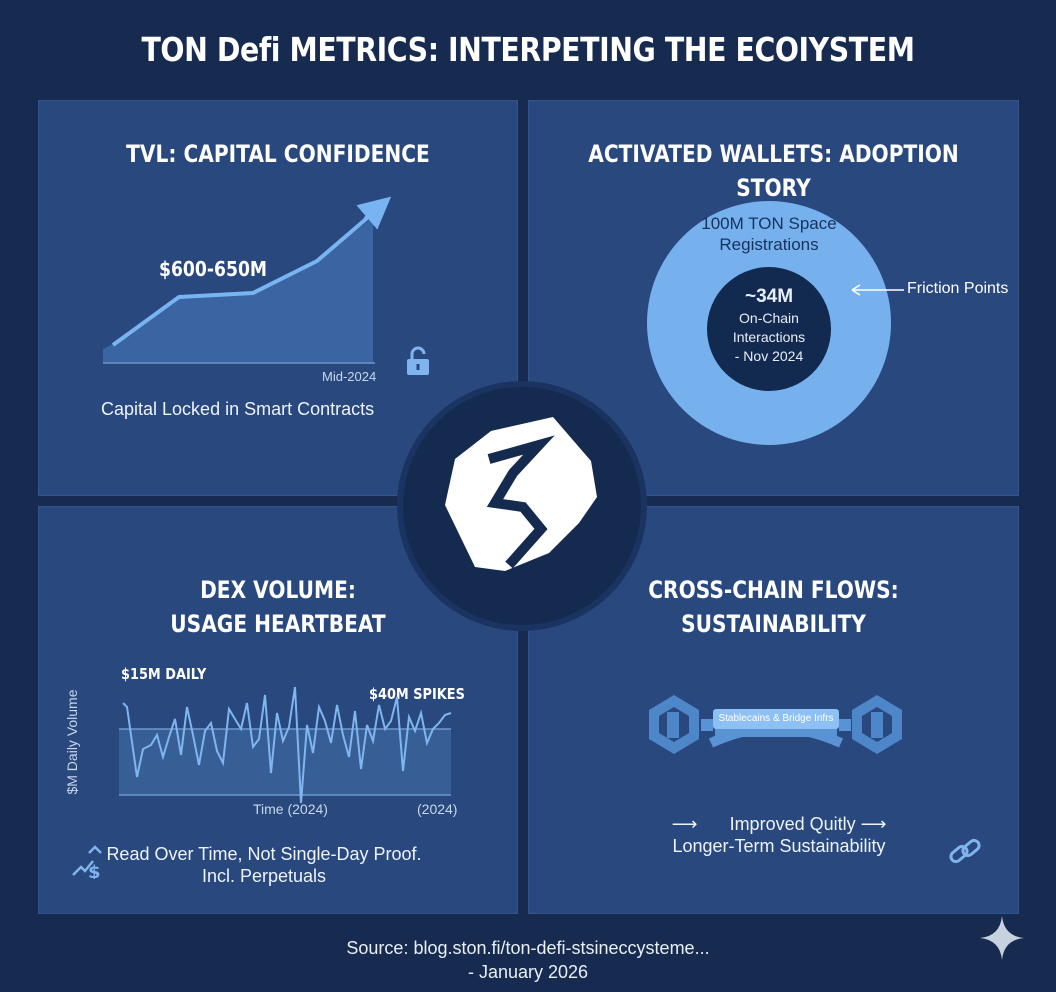 The width and height of the screenshot is (1056, 992). I want to click on tvl-x-label: Mid-2024, so click(349, 376).